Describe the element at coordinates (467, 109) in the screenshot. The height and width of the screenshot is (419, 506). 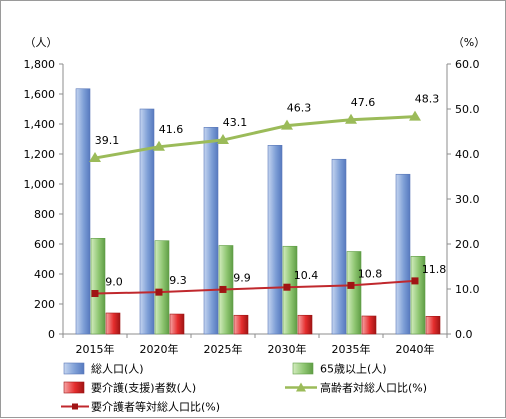
I see `y-right-tick-label: 50.0` at that location.